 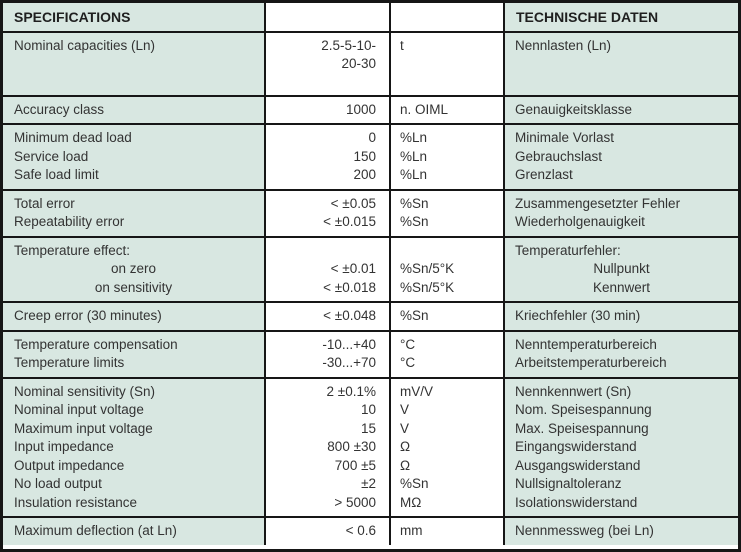 I want to click on text-line: Kriechfehler (30 min), so click(x=578, y=315).